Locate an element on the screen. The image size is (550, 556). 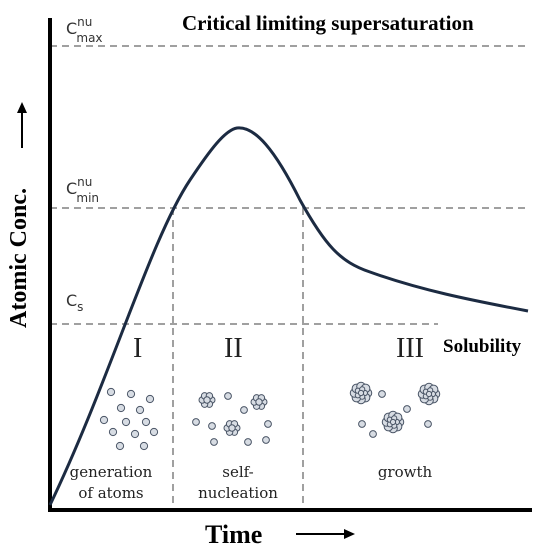
critical-supersaturation-title: Critical limiting supersaturation is located at coordinates (328, 23).